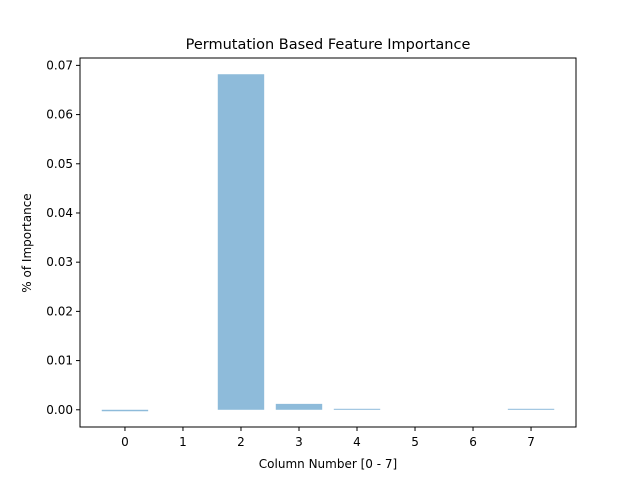  What do you see at coordinates (328, 45) in the screenshot?
I see `chart-title: Permutation Based Feature Importance` at bounding box center [328, 45].